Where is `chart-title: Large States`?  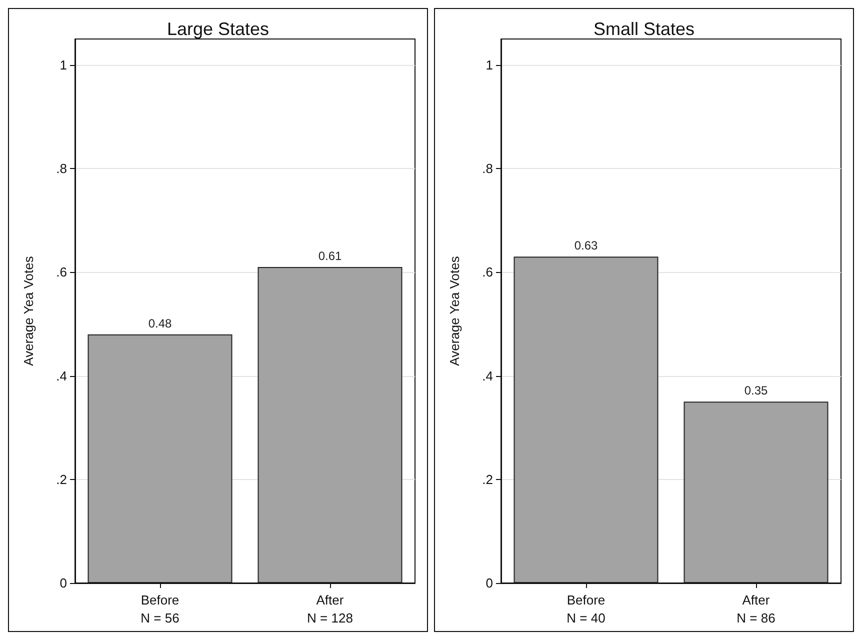
chart-title: Large States is located at coordinates (218, 29).